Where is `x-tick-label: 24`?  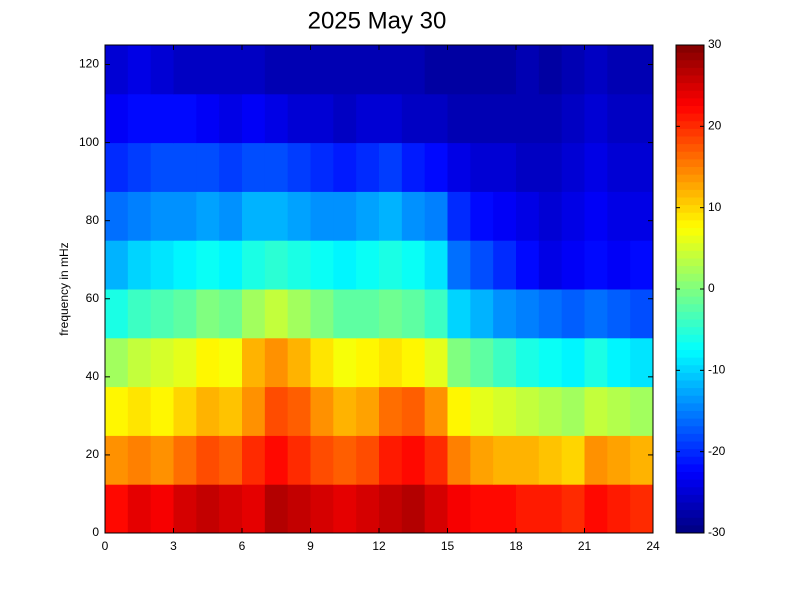 x-tick-label: 24 is located at coordinates (653, 546).